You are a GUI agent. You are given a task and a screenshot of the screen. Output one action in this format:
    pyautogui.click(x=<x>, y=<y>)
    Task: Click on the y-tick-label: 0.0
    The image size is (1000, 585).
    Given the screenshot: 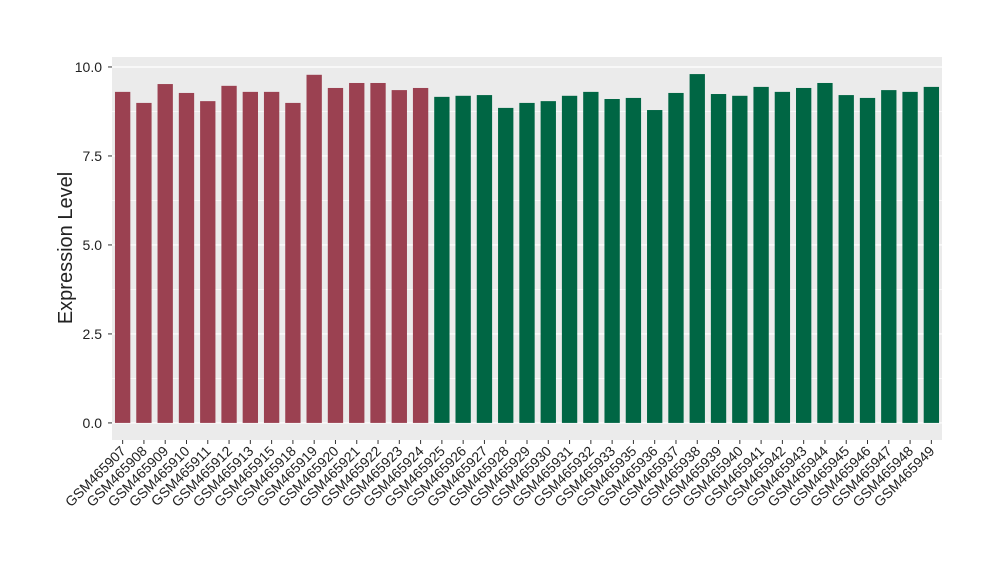 What is the action you would take?
    pyautogui.click(x=93, y=423)
    